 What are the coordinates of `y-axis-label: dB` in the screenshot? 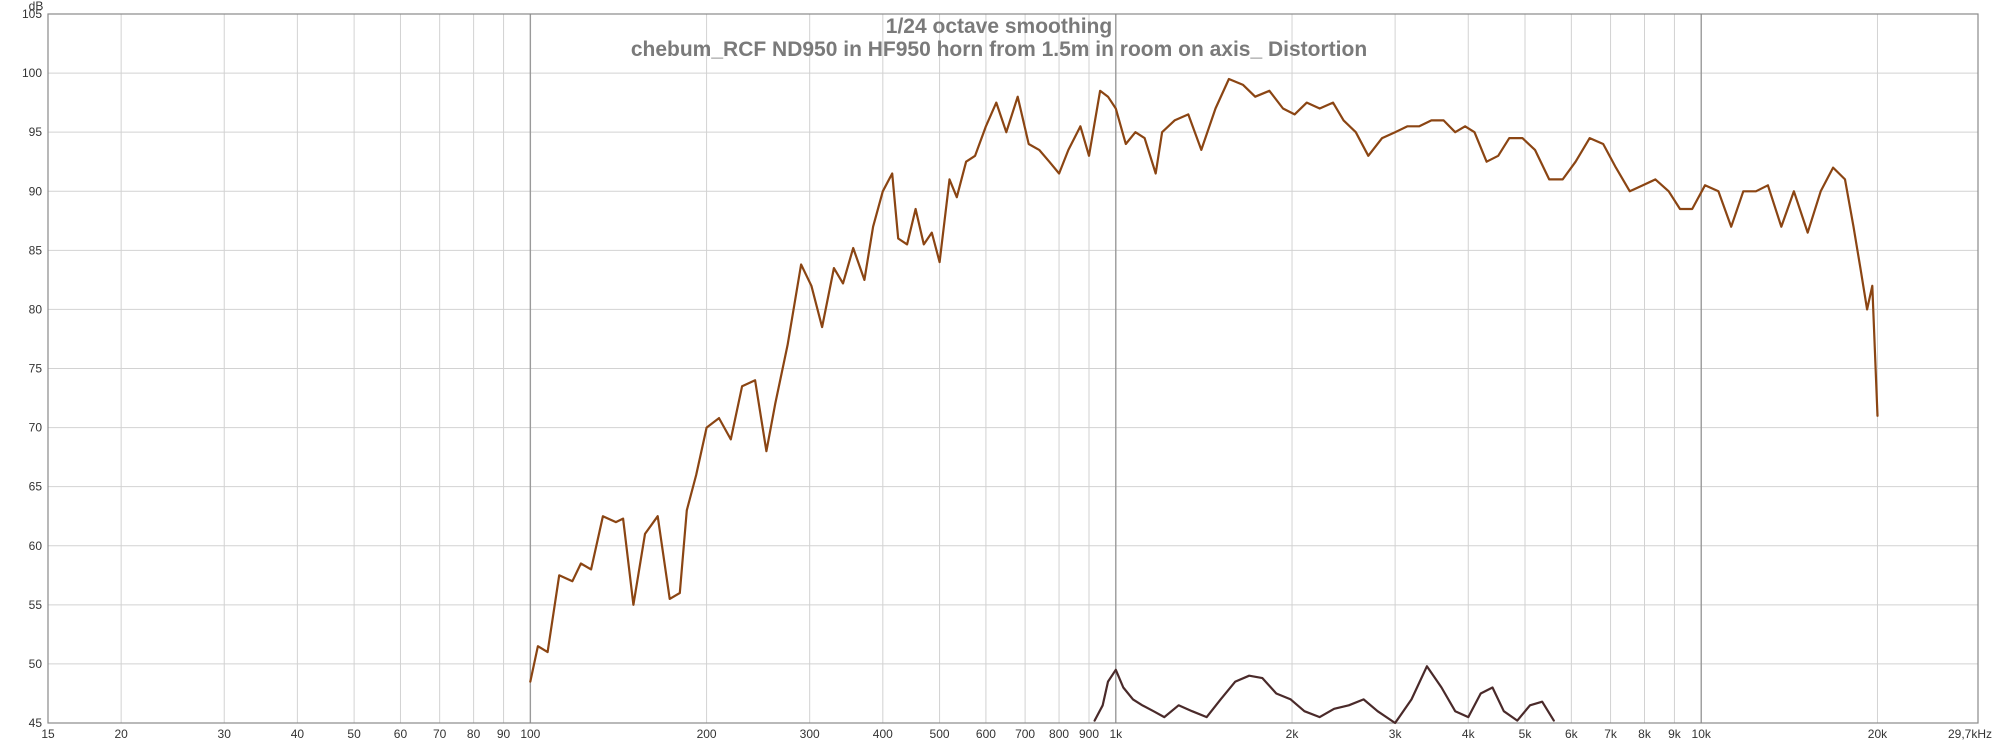 It's located at (36, 6).